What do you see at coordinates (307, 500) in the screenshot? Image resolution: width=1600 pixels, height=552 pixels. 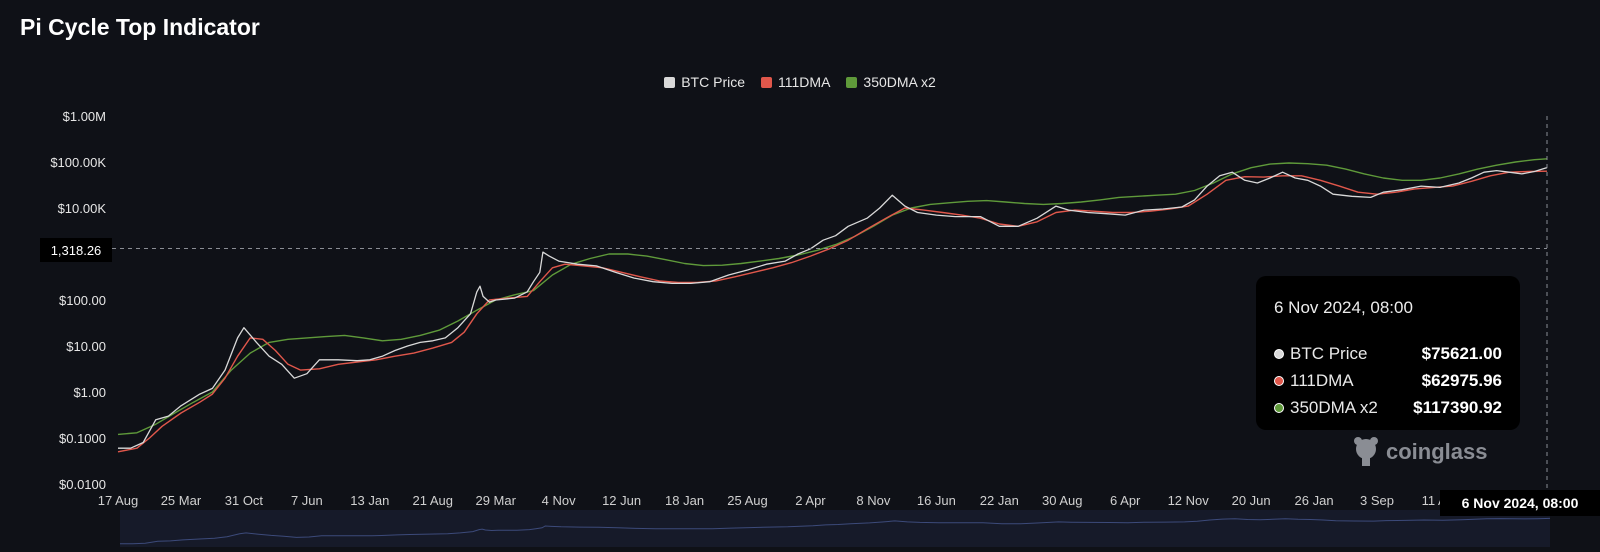 I see `x-tick-label: 7 Jun` at bounding box center [307, 500].